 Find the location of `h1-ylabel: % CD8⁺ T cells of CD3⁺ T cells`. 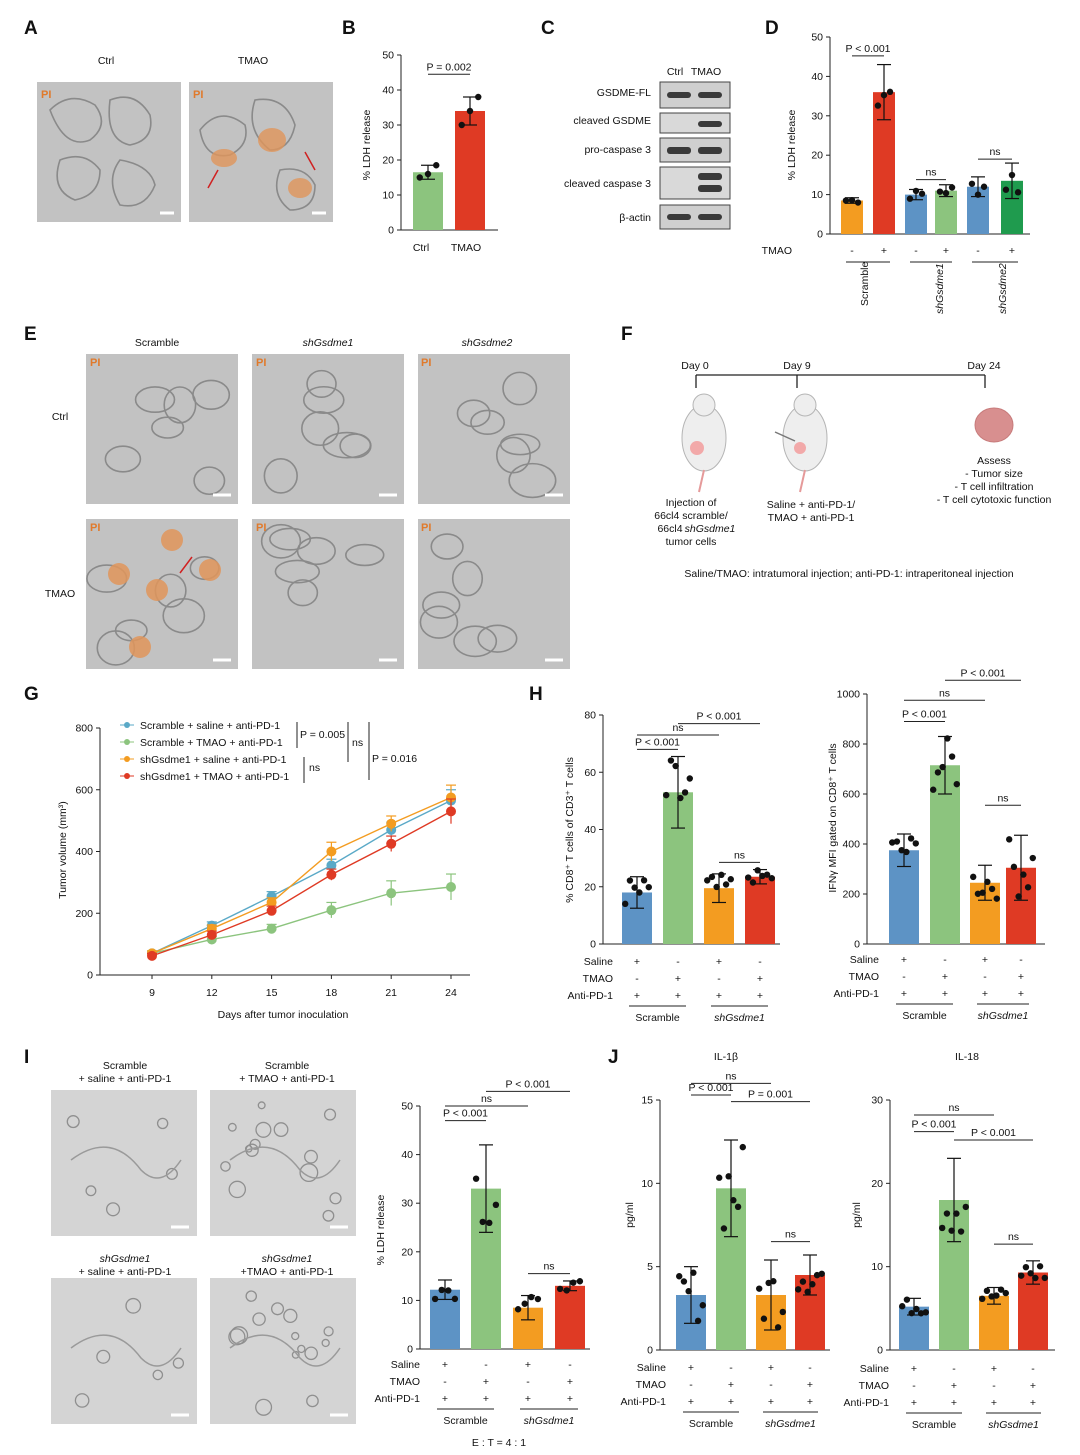

h1-ylabel: % CD8⁺ T cells of CD3⁺ T cells is located at coordinates (570, 830).